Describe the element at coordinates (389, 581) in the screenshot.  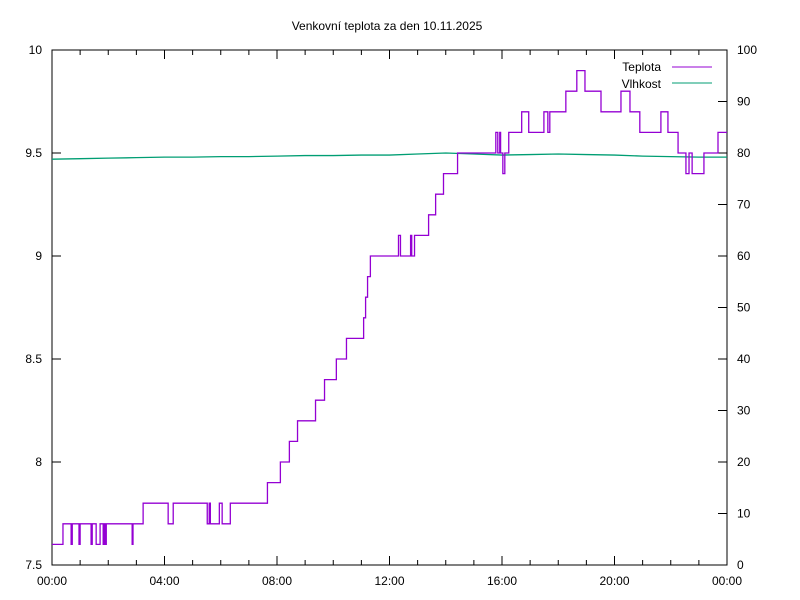
I see `x-tick-label: 12:00` at that location.